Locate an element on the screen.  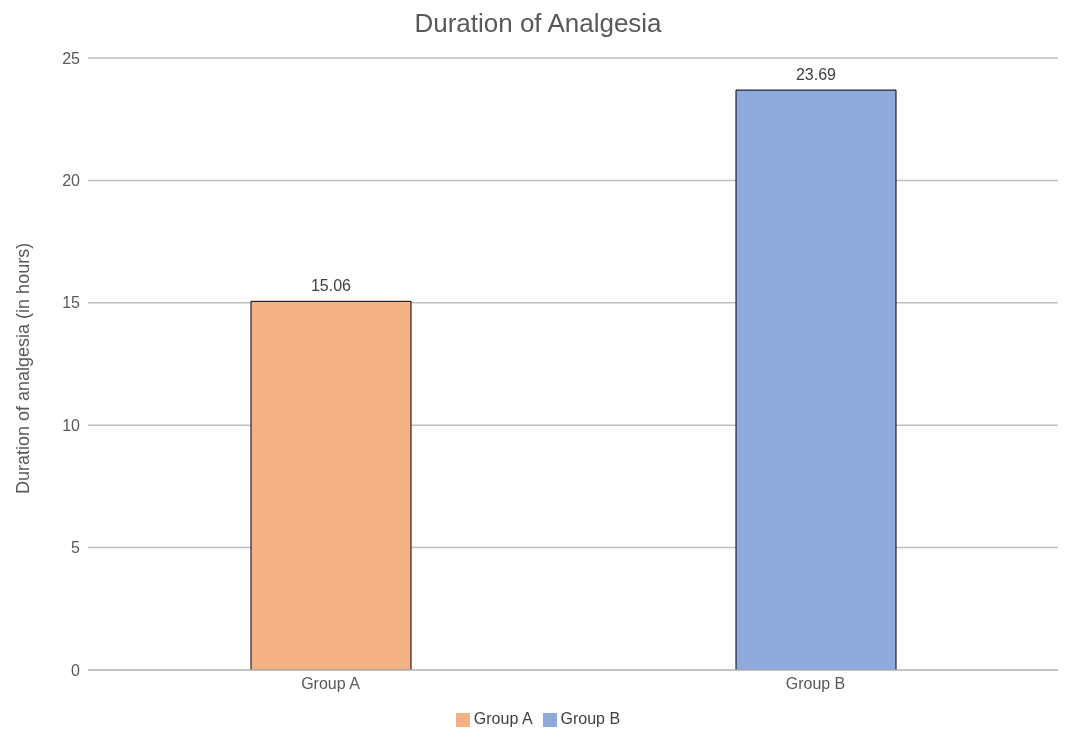
y-axis-title: Duration of analgesia (in hours) is located at coordinates (23, 368).